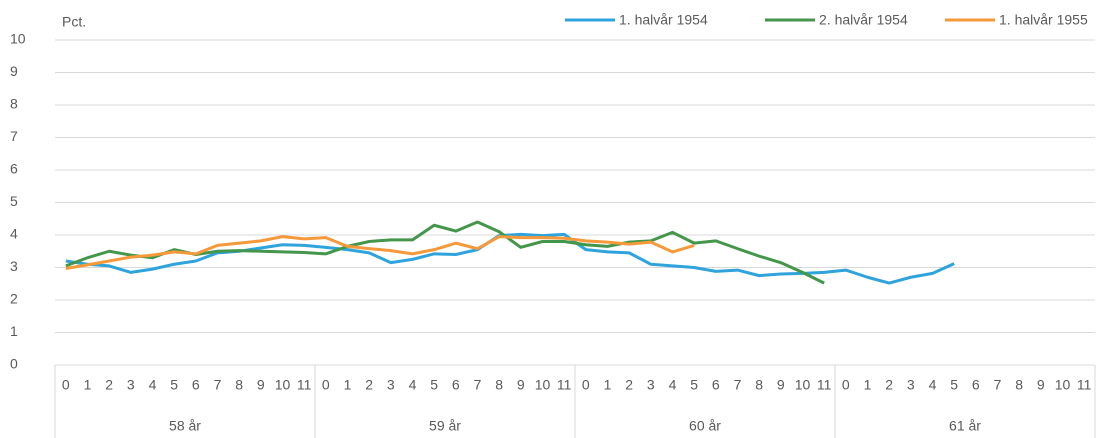 This screenshot has width=1110, height=438. I want to click on group-label: 58 år, so click(185, 426).